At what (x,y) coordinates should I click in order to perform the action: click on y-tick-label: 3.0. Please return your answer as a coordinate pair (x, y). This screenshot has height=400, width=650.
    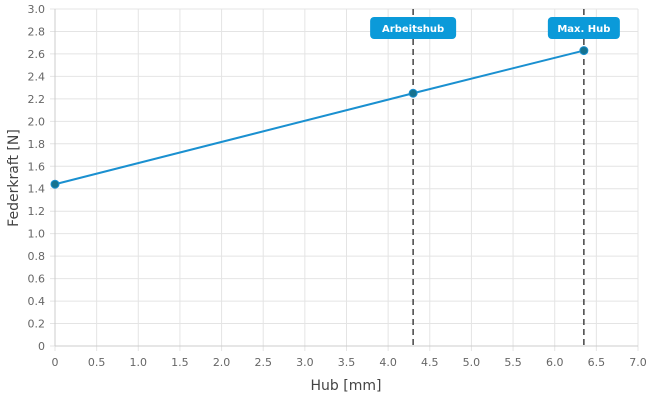
    Looking at the image, I should click on (37, 9).